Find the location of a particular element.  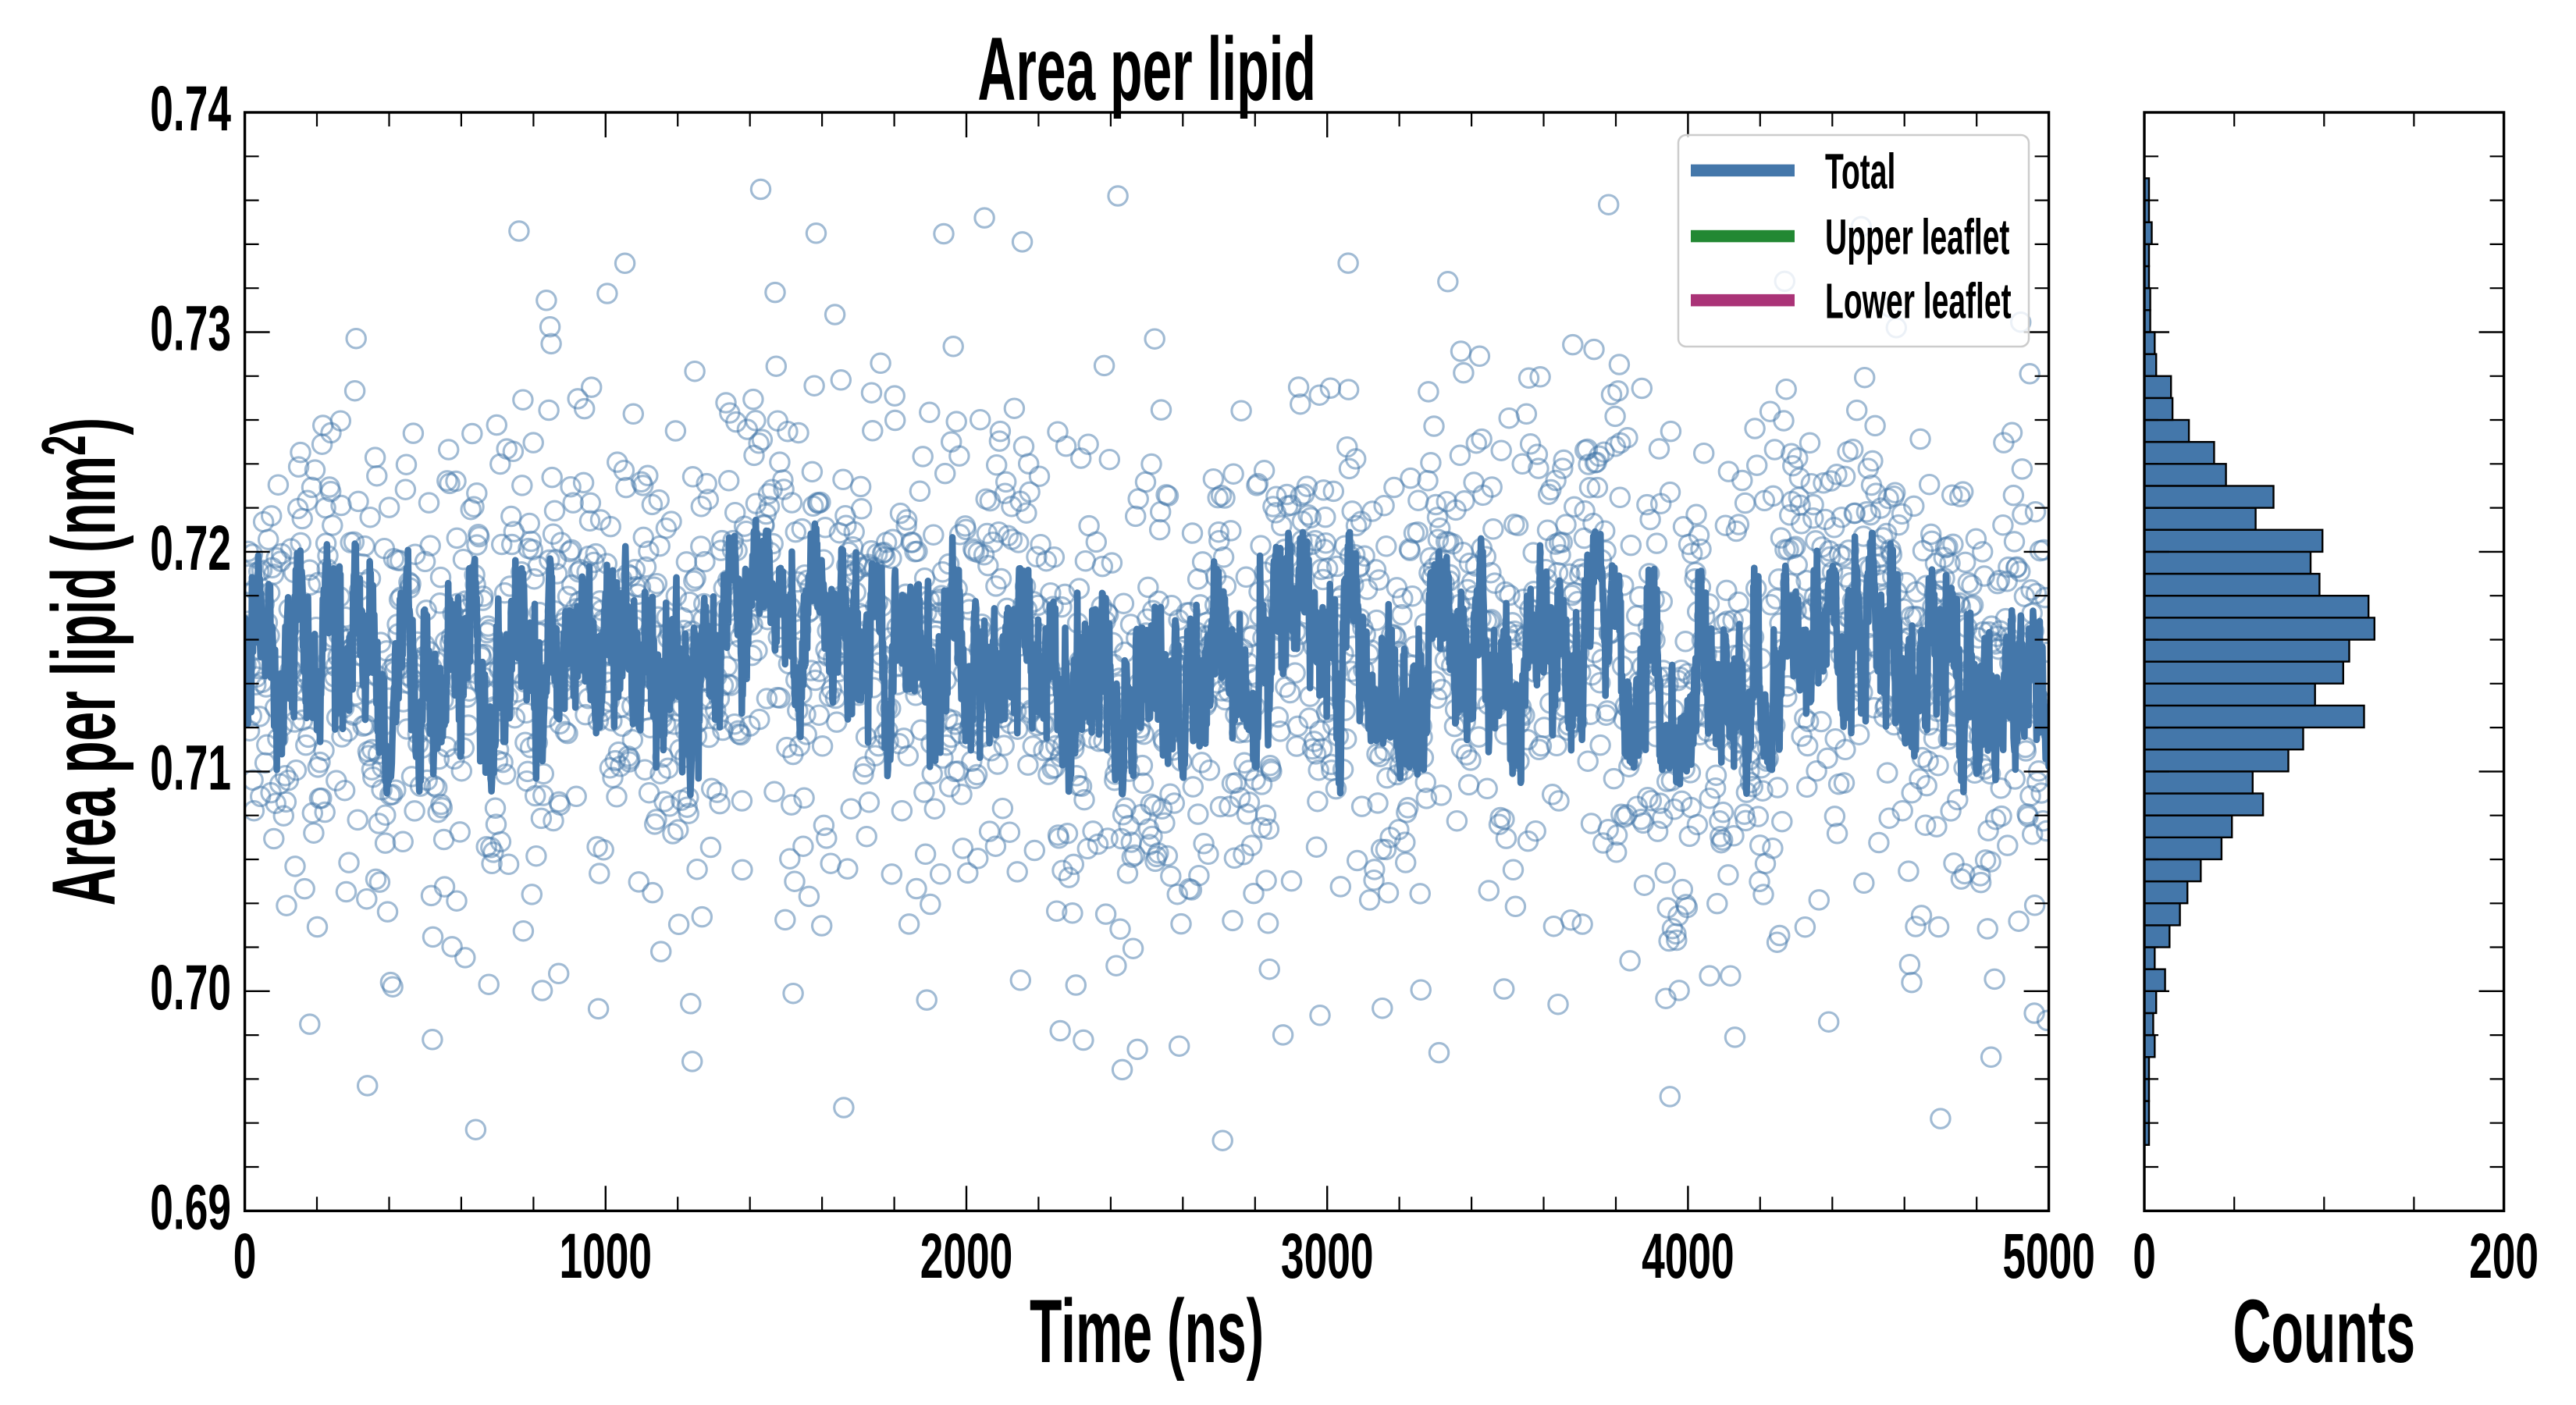

svg-text: 5000 is located at coordinates (2048, 1255).